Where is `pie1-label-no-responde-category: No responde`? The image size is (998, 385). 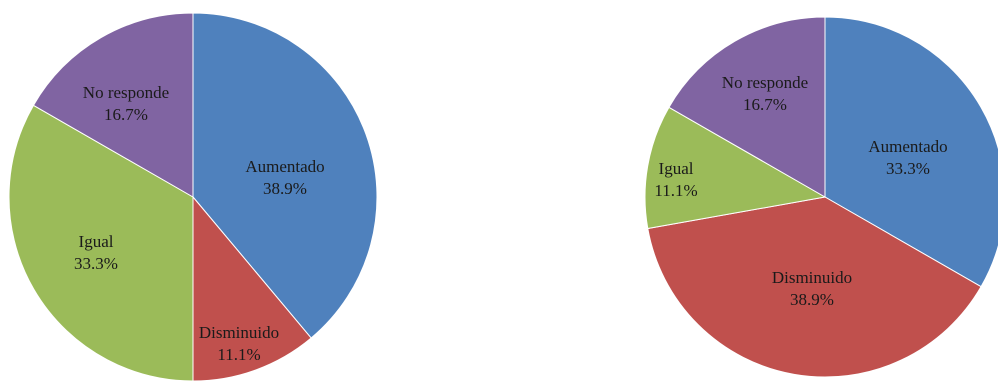 pie1-label-no-responde-category: No responde is located at coordinates (765, 82).